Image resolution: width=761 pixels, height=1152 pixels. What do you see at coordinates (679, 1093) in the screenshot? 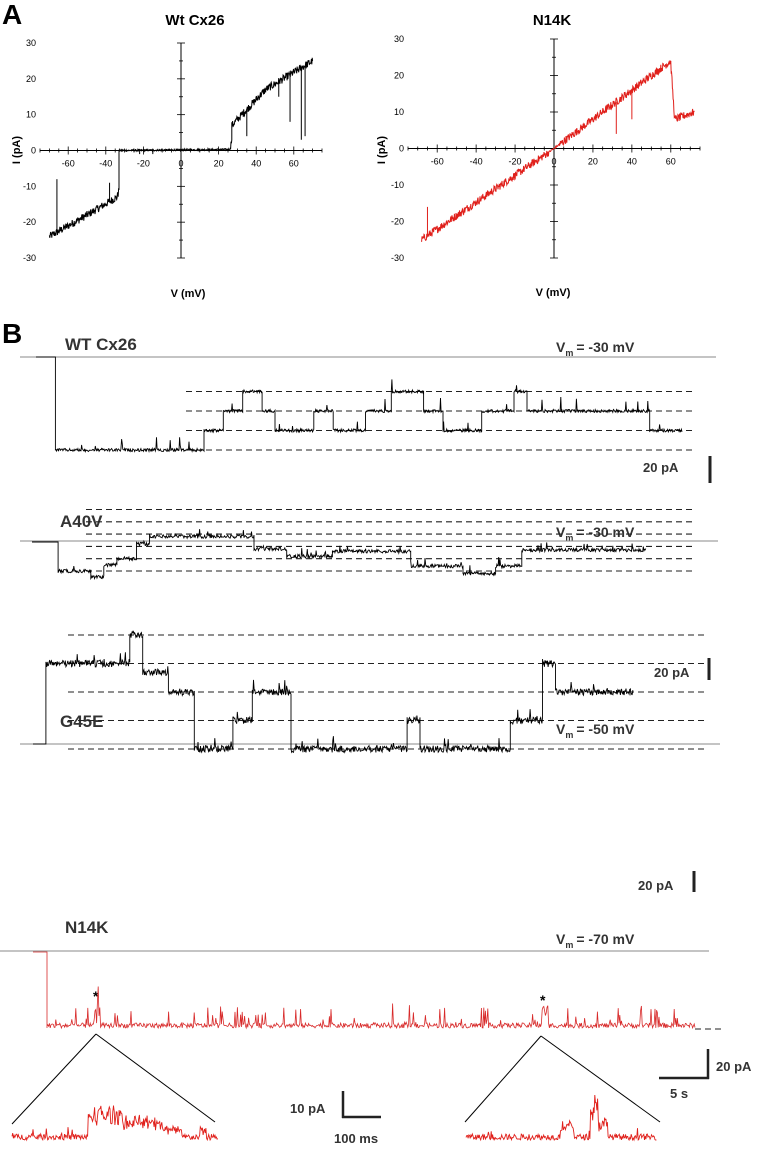
I see `n14k-time-scale-label: 5 s` at bounding box center [679, 1093].